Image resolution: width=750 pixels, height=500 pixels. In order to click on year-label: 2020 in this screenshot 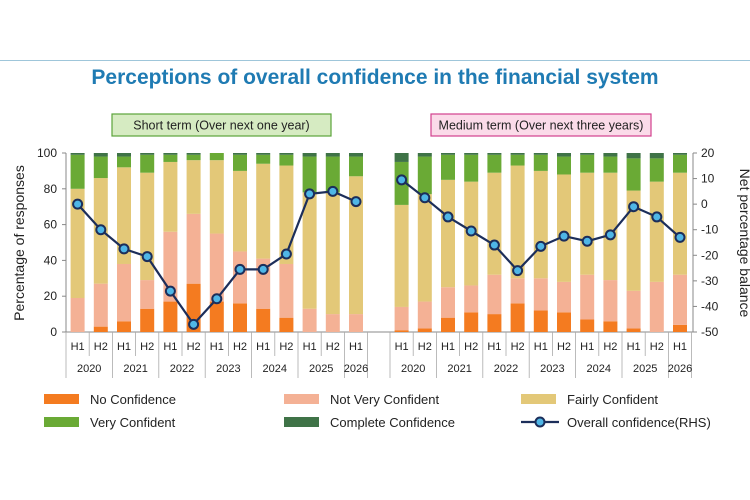, I will do `click(413, 369)`.